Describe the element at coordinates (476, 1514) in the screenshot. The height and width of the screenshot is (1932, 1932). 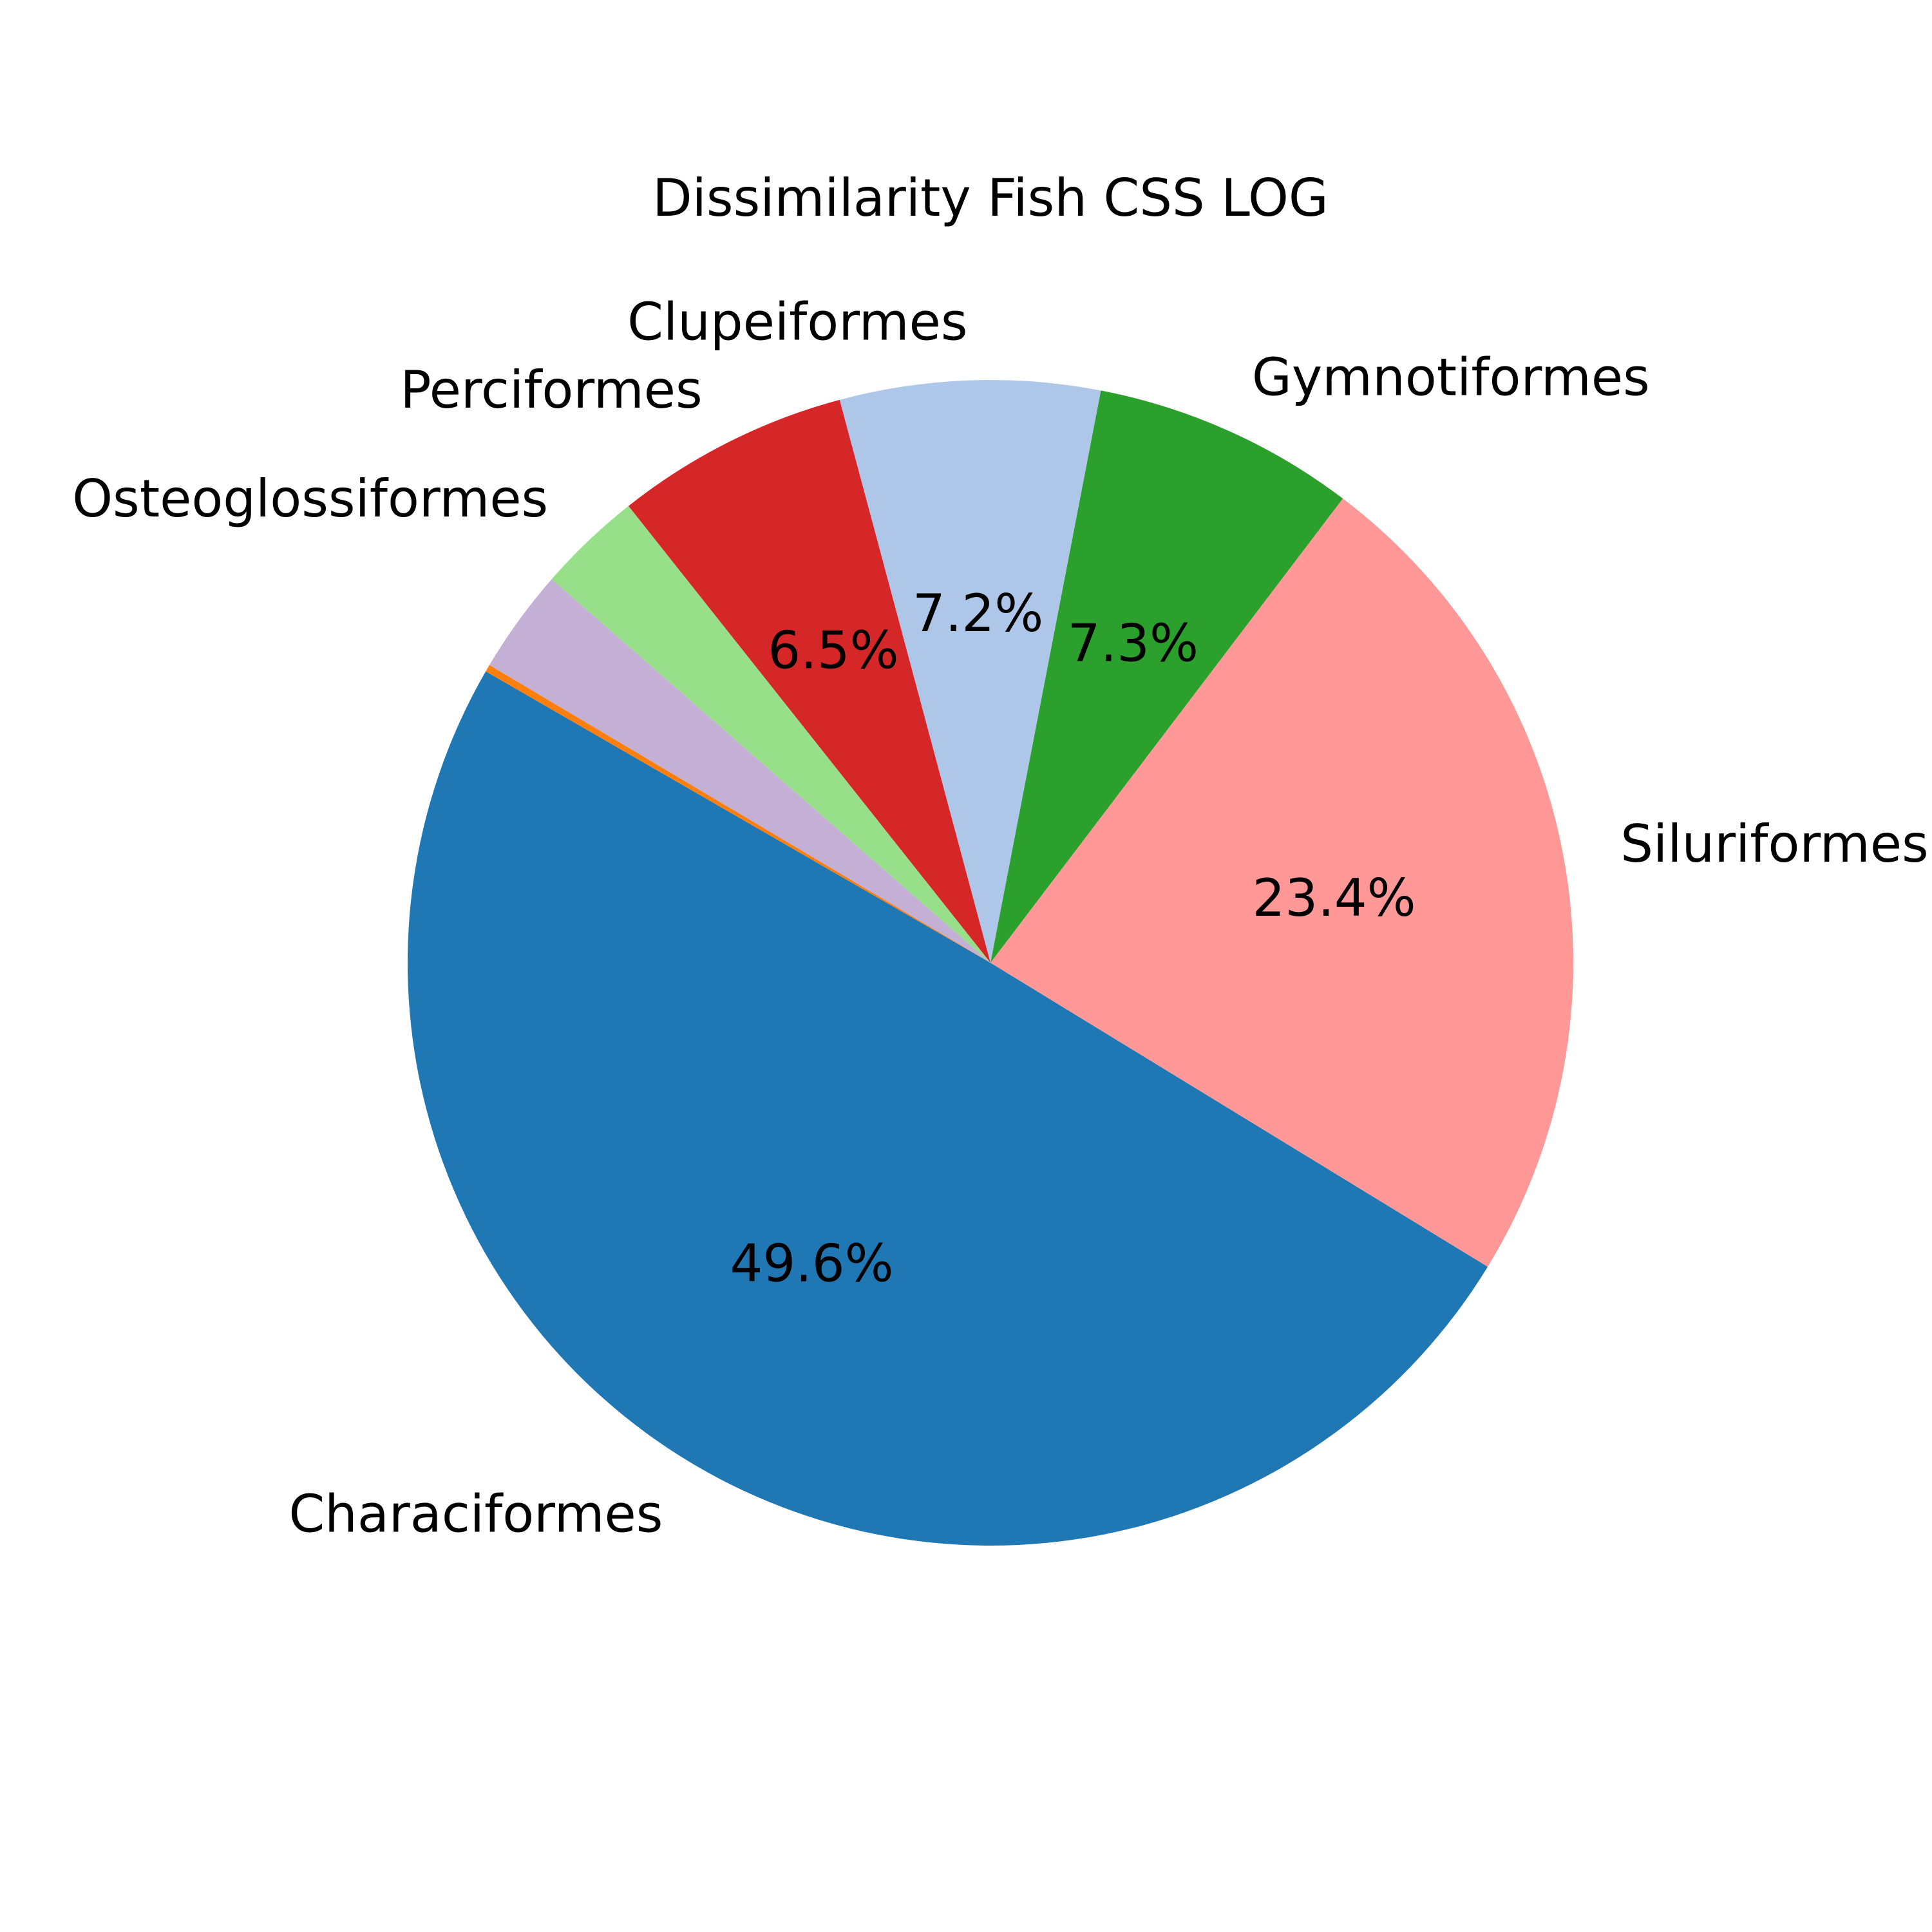
I see `slice-label-characiformes: Characiformes` at that location.